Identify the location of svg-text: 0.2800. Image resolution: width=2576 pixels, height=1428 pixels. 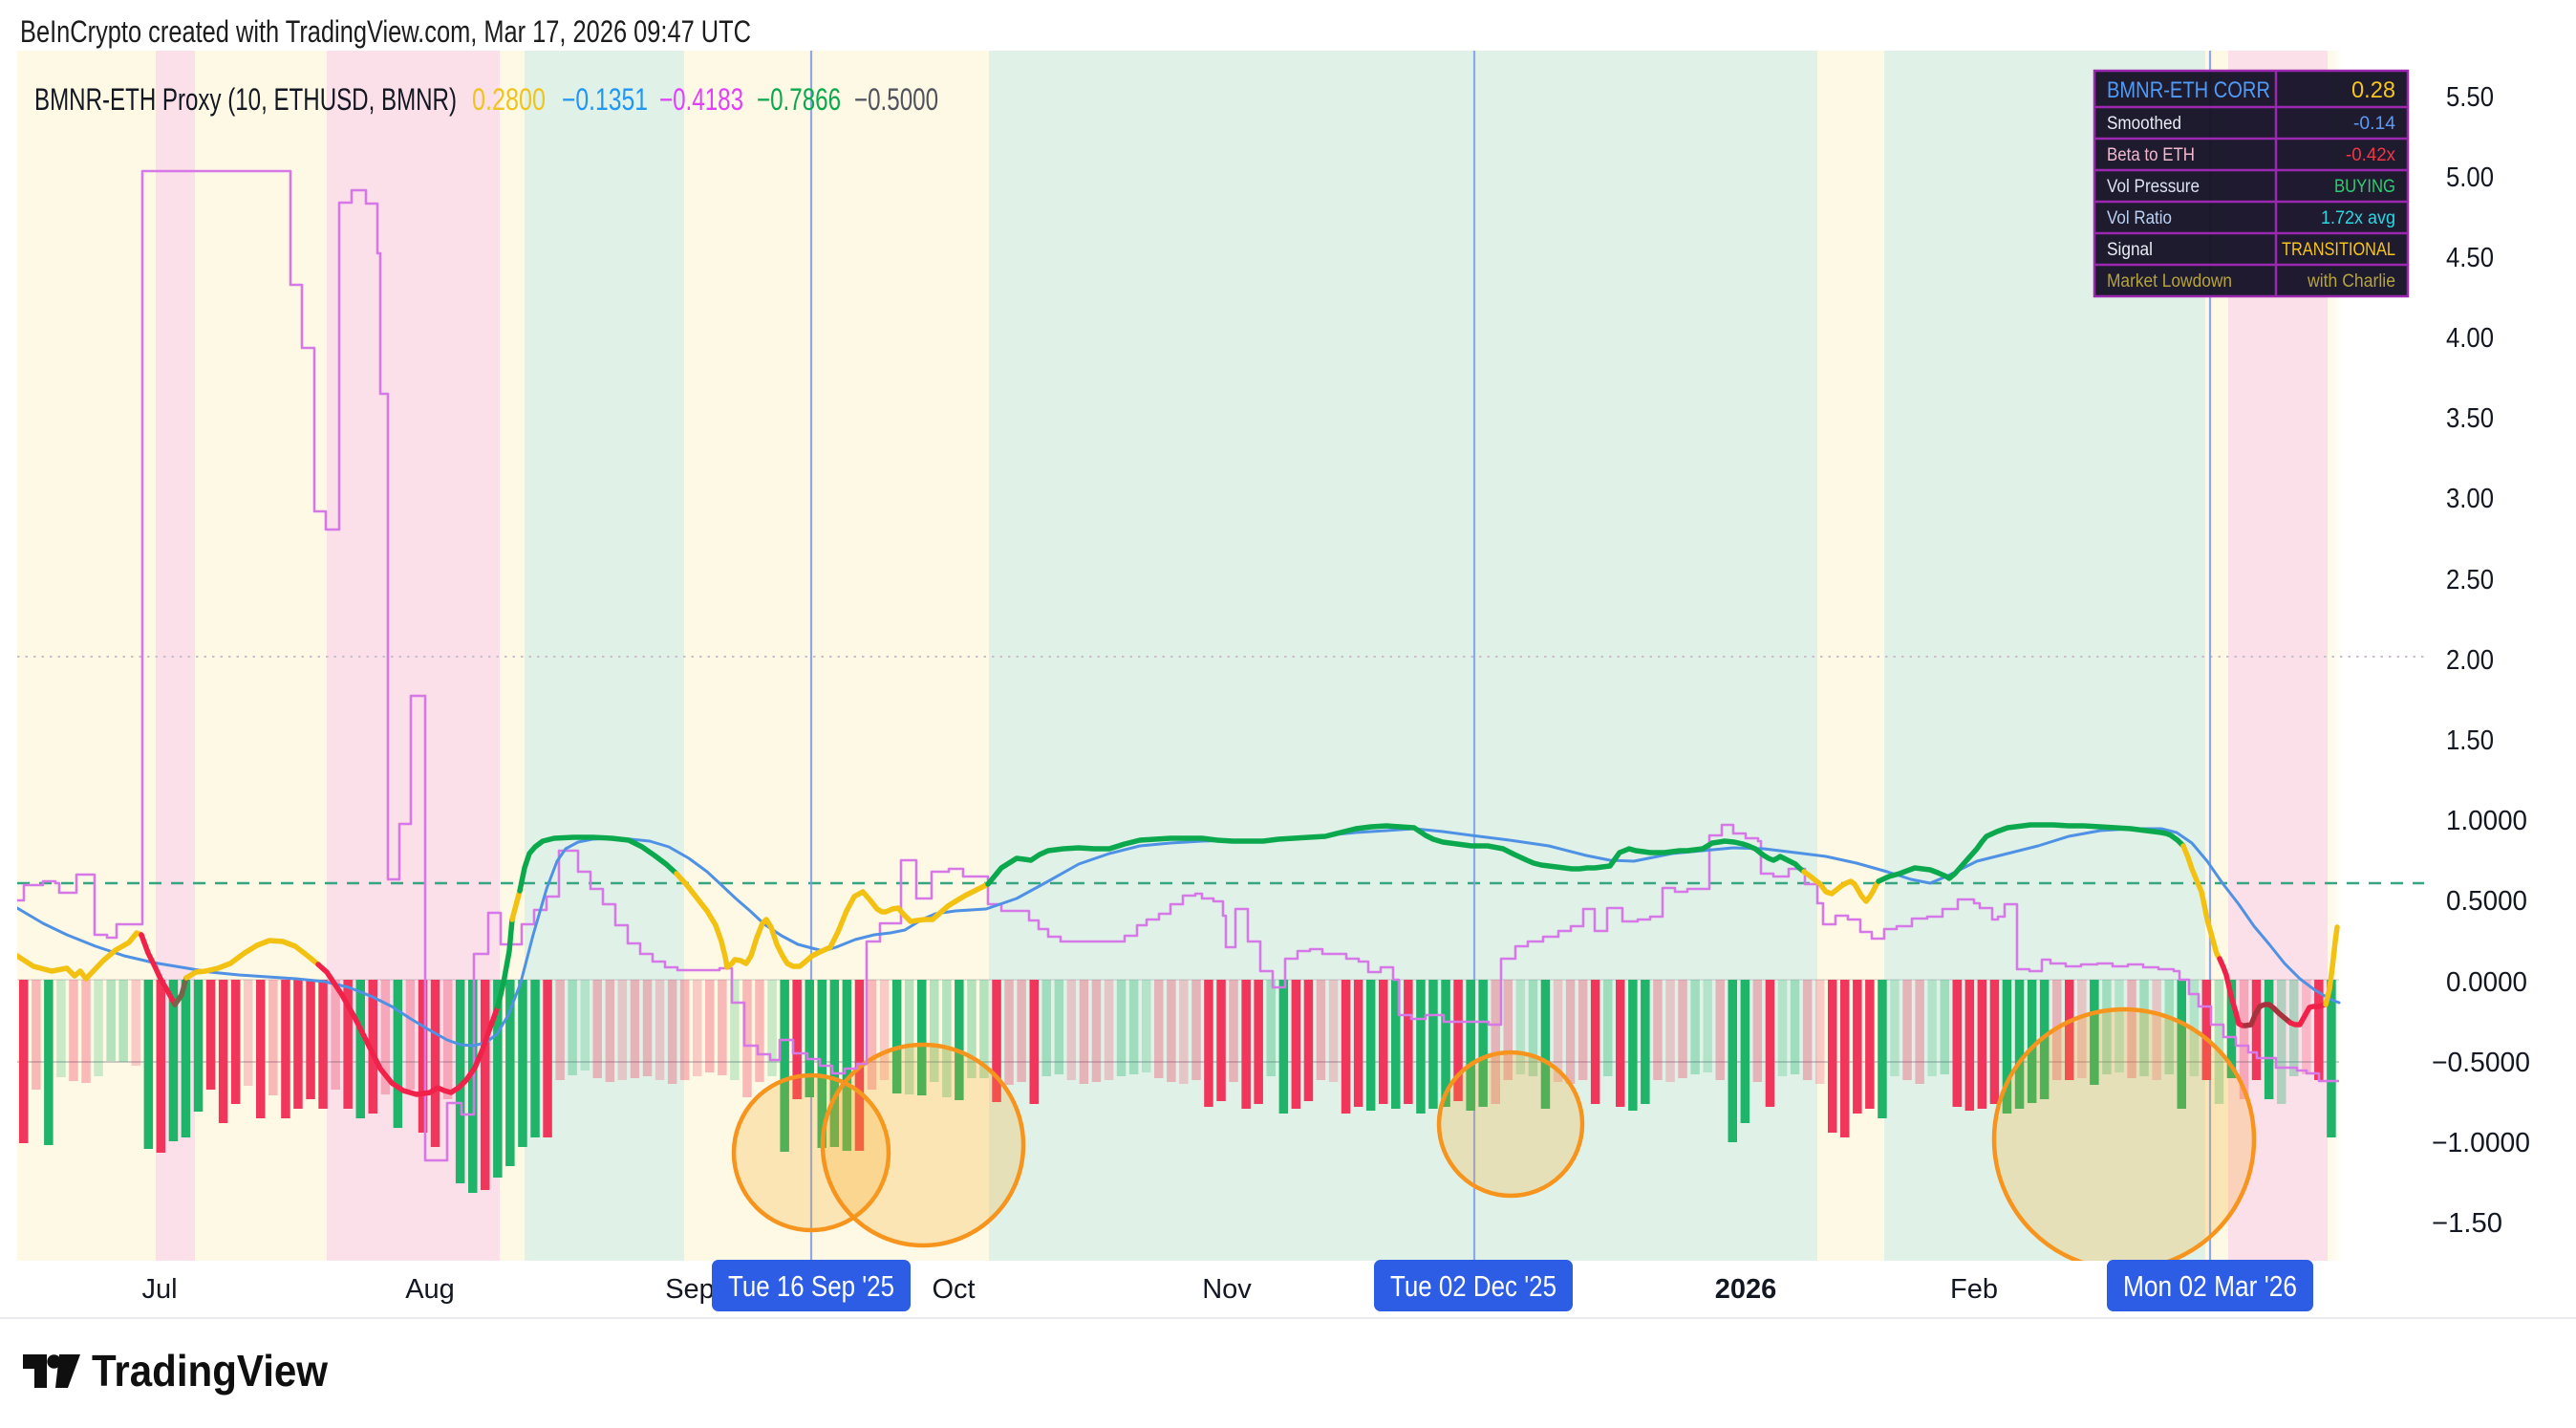
(509, 100).